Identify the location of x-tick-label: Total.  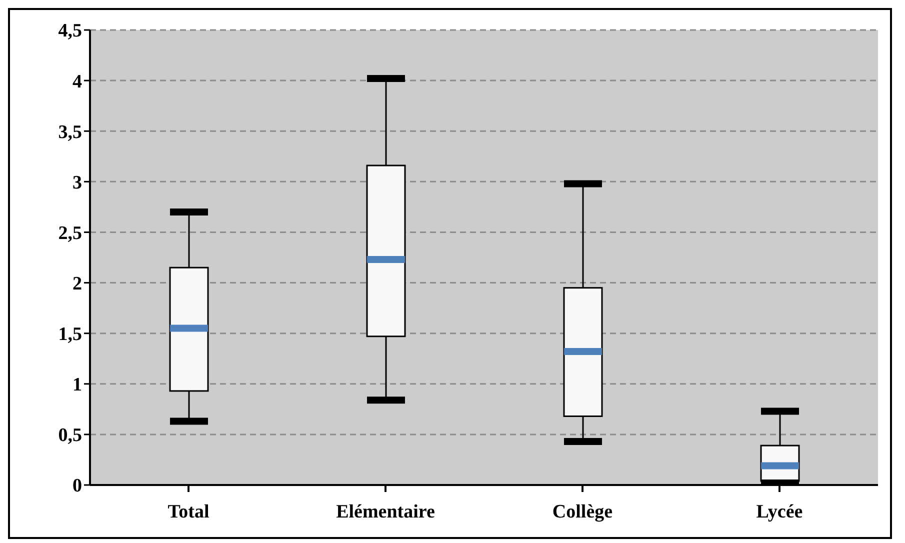
(189, 511).